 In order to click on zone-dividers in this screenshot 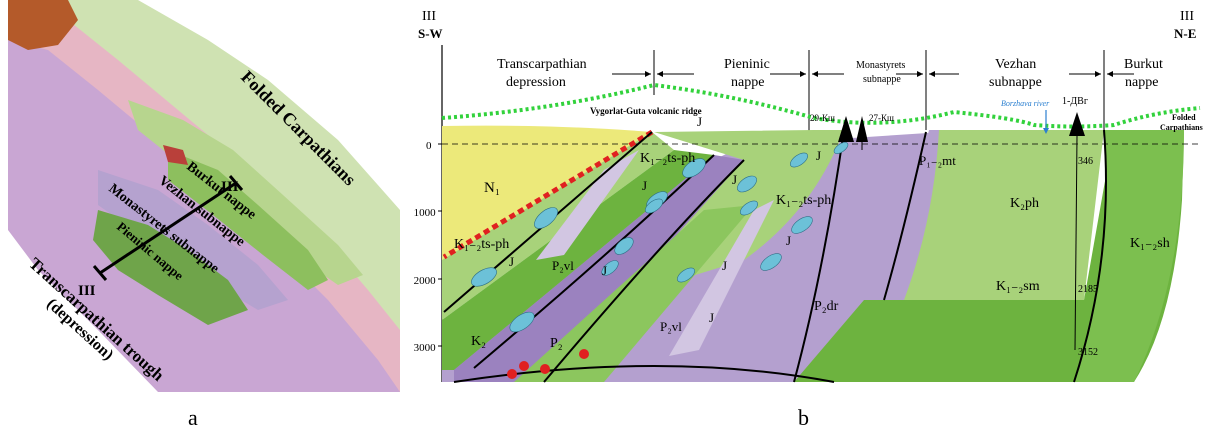, I will do `click(873, 97)`.